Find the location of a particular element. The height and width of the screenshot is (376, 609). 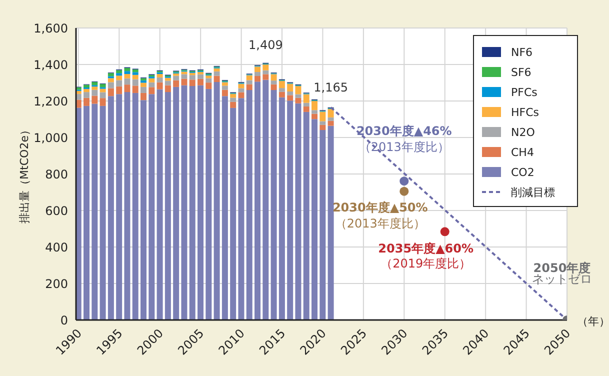

legend-label: CO2 is located at coordinates (522, 172).